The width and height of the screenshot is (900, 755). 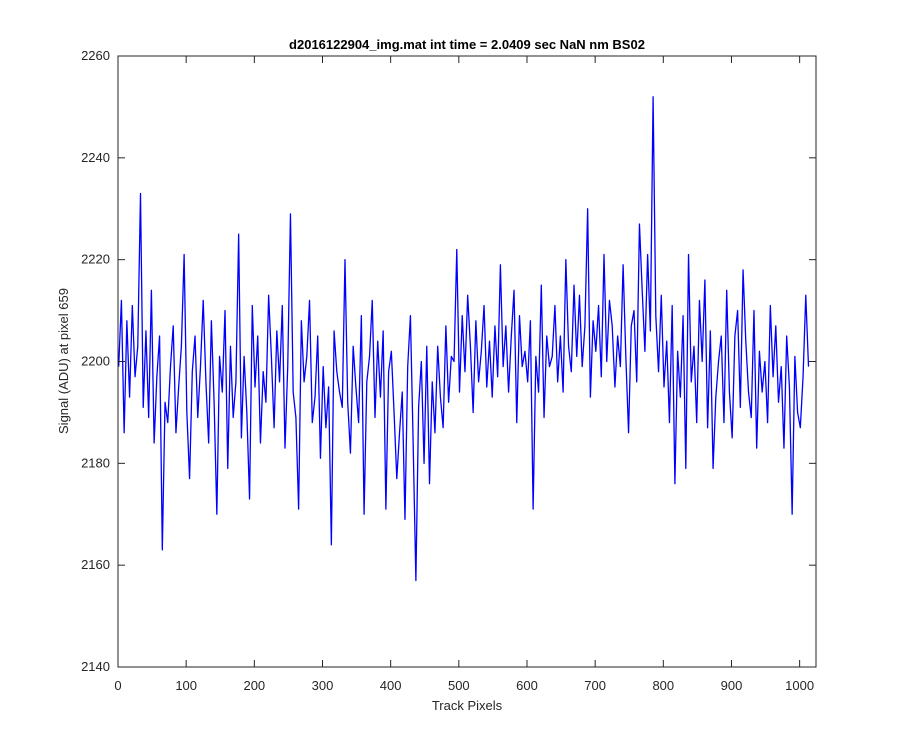 What do you see at coordinates (391, 685) in the screenshot?
I see `x-tick-label: 400` at bounding box center [391, 685].